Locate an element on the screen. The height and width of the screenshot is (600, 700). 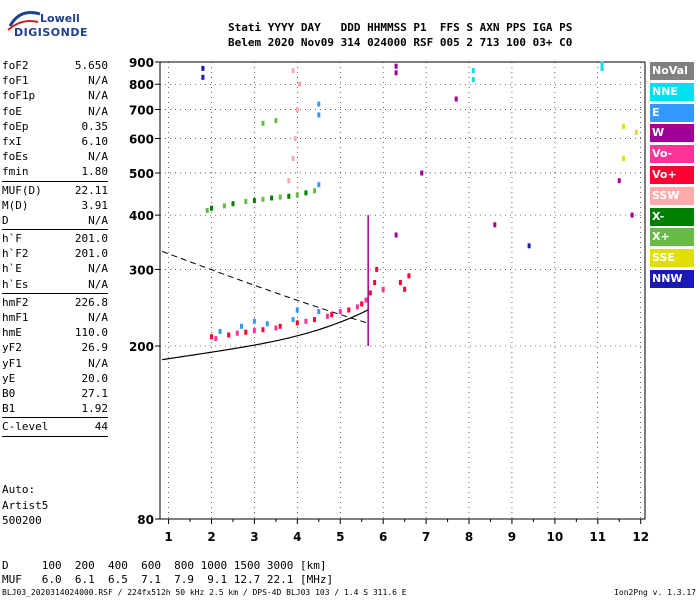
param-row: yF2 26.9 is located at coordinates (55, 347).